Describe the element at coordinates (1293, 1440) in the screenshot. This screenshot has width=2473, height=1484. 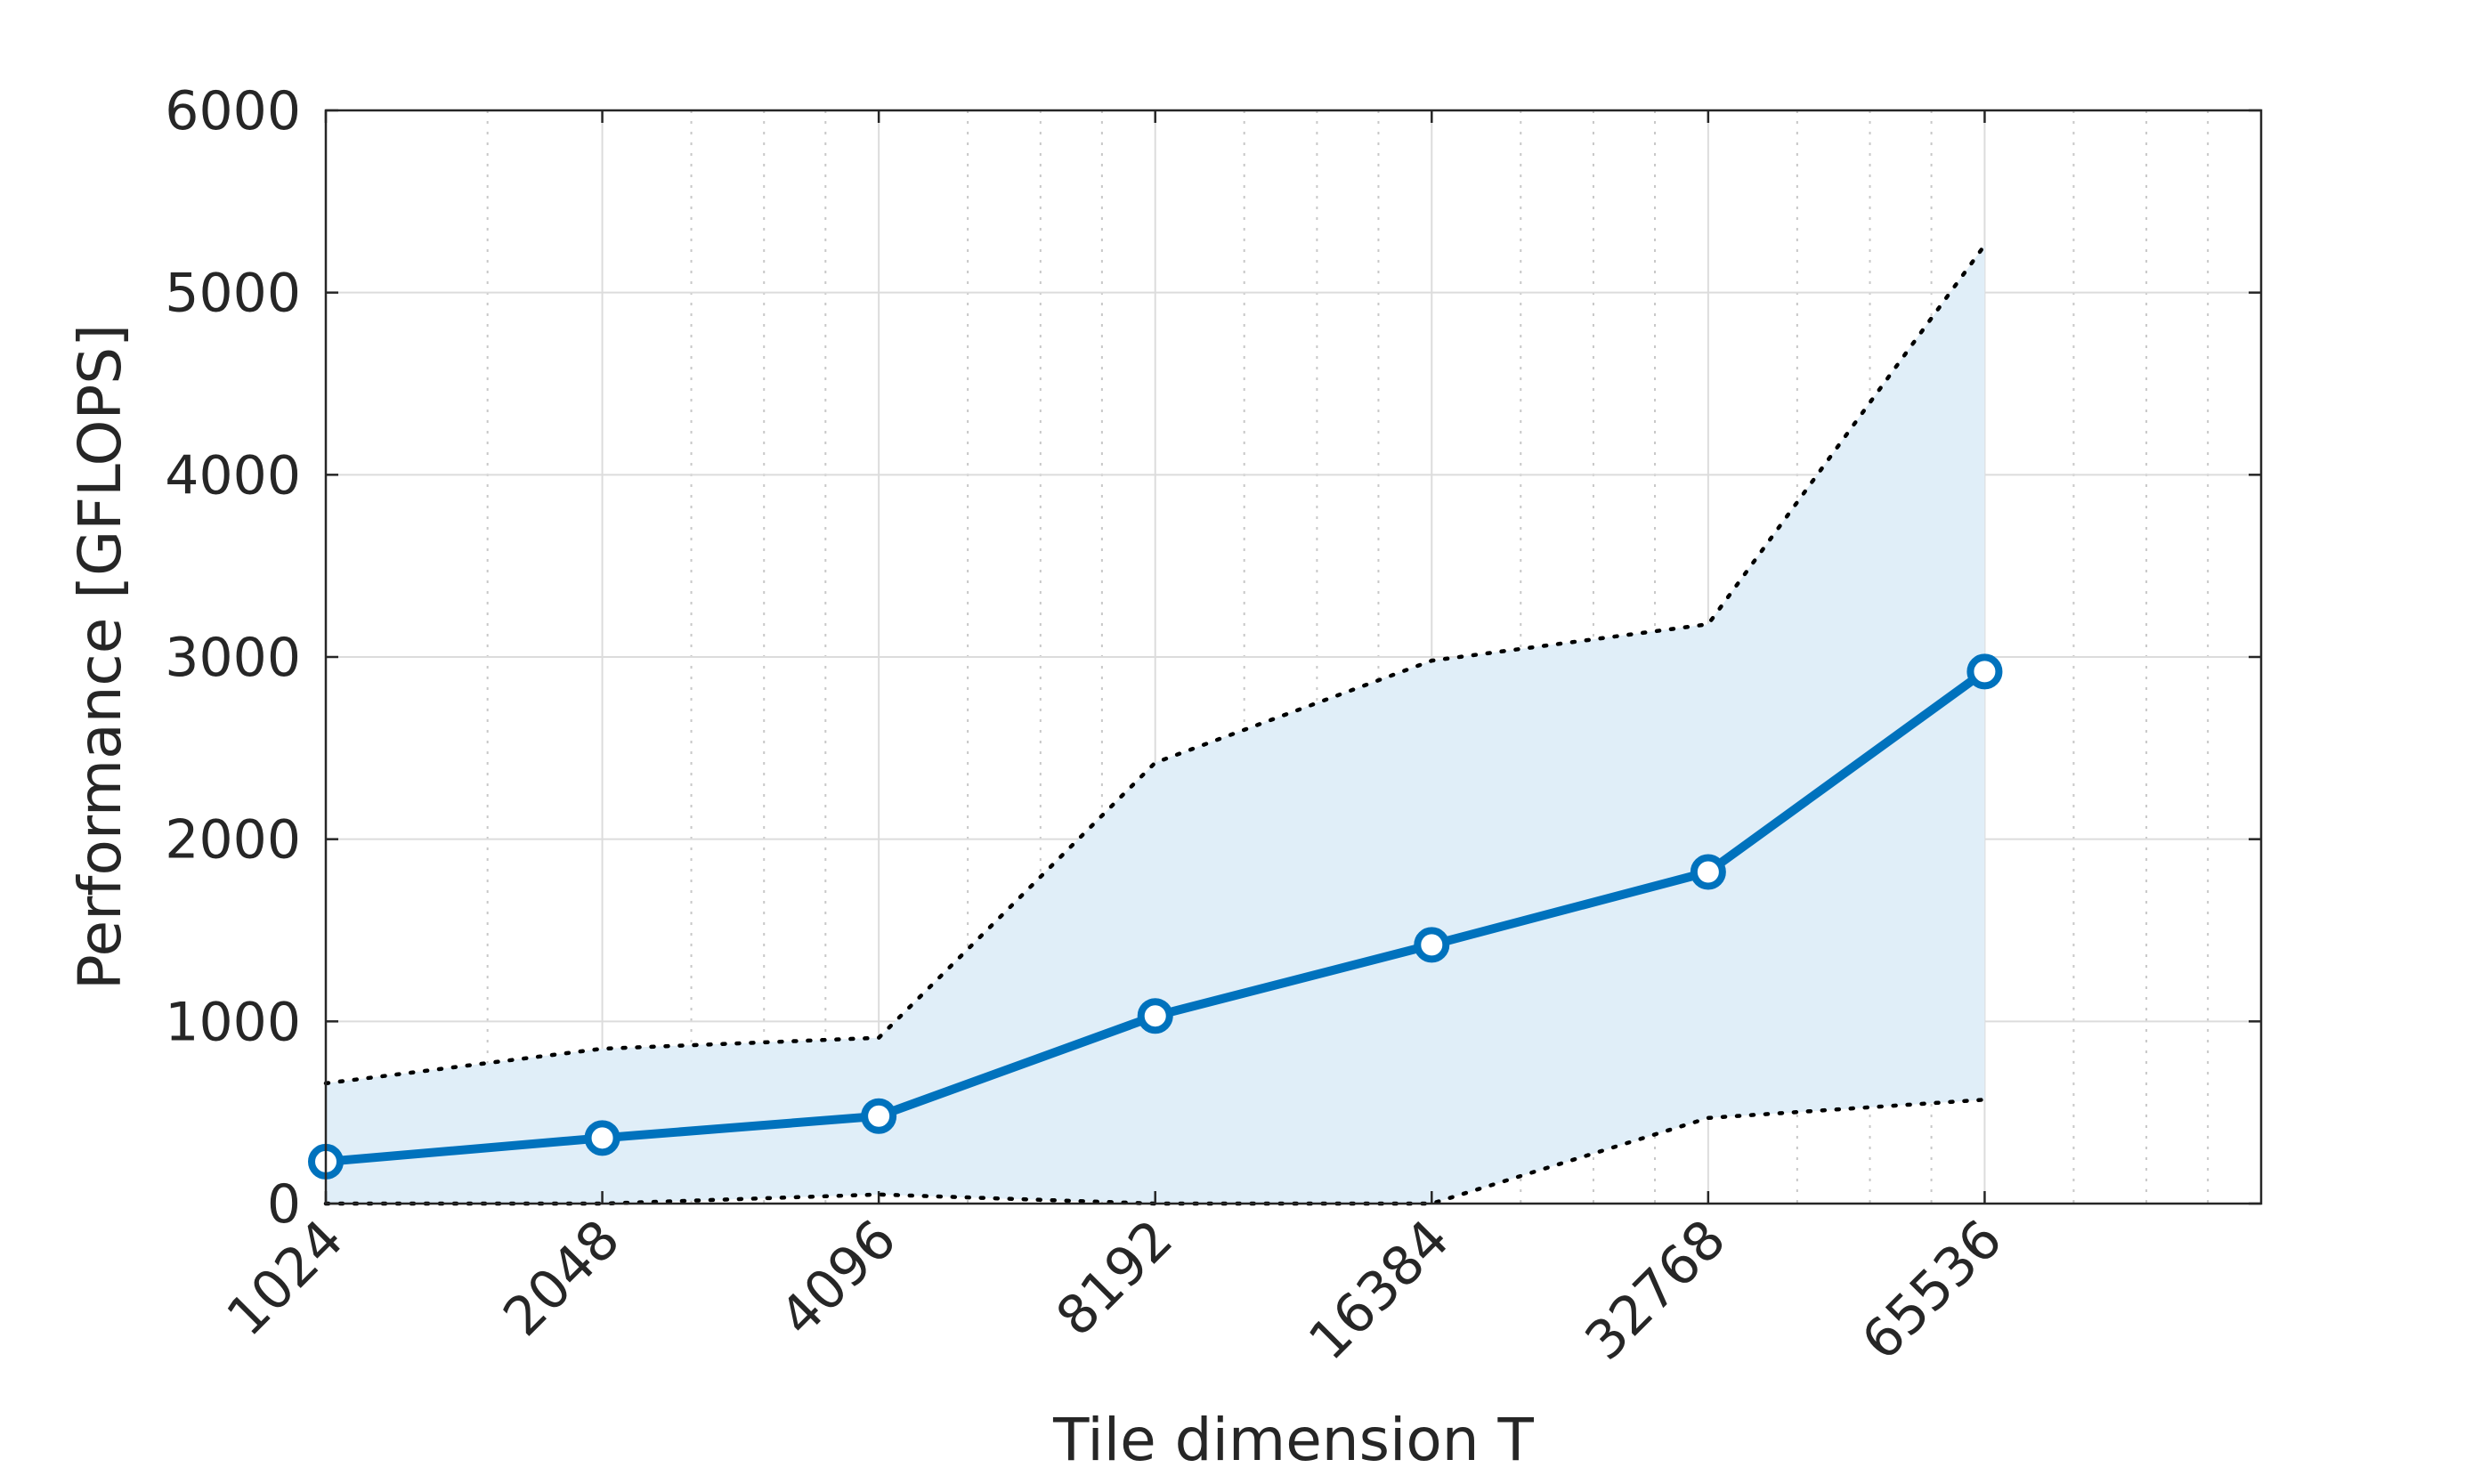
I see `x-axis-title: Tile dimension T` at that location.